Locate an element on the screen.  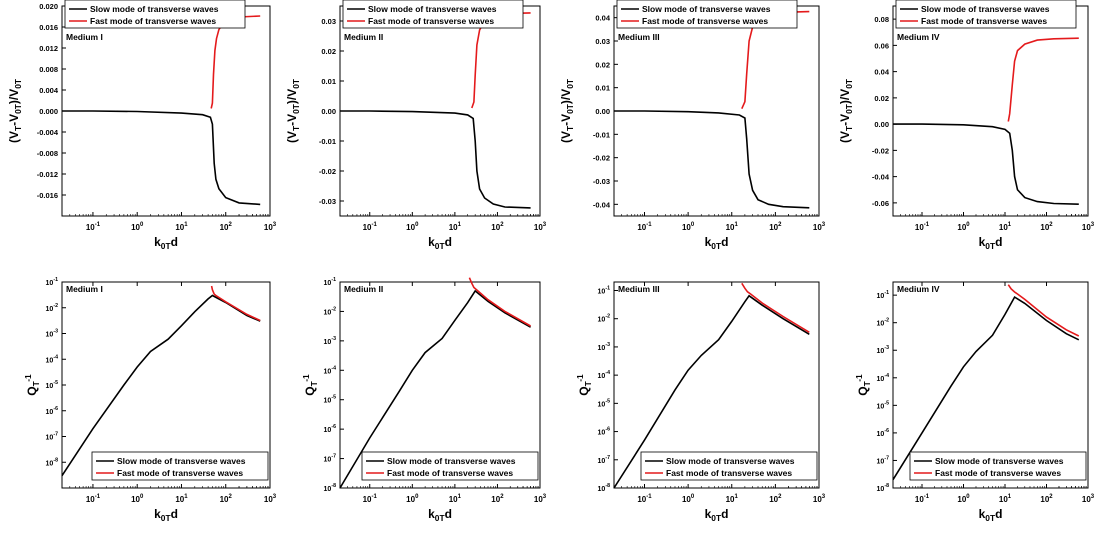
fast-mode-line is located at coordinates (235, 62).